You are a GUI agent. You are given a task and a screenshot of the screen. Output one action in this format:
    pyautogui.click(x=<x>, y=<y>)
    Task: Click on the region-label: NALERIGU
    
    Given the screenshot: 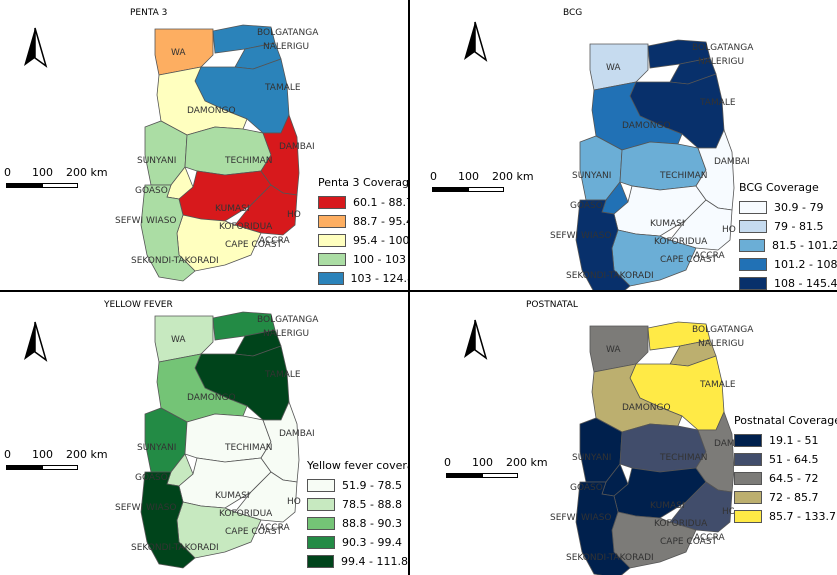 What is the action you would take?
    pyautogui.click(x=286, y=334)
    